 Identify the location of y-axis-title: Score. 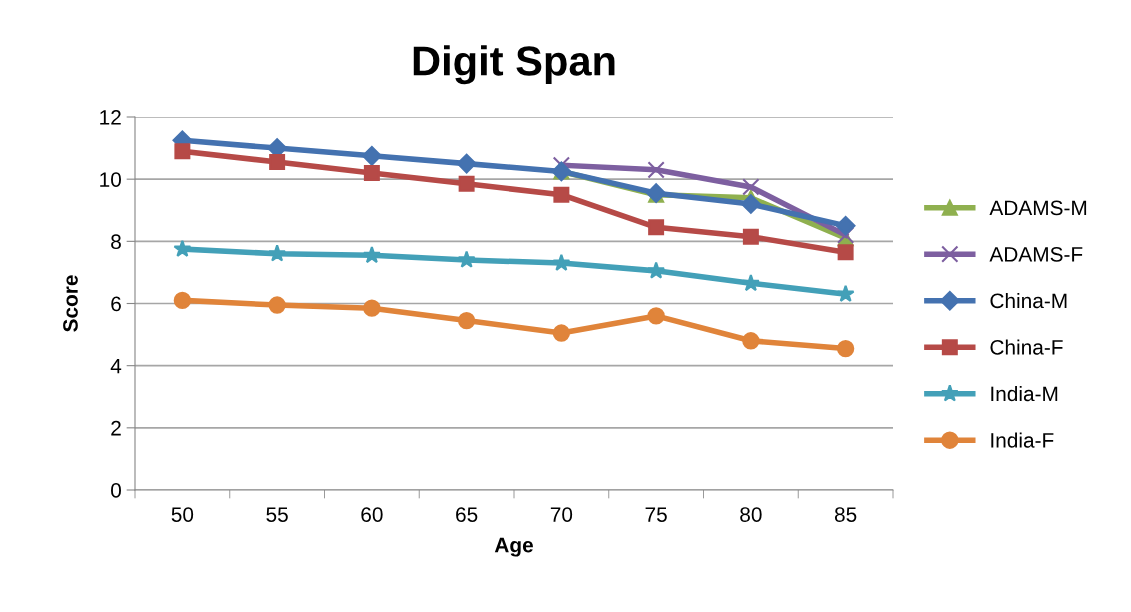
(70, 303).